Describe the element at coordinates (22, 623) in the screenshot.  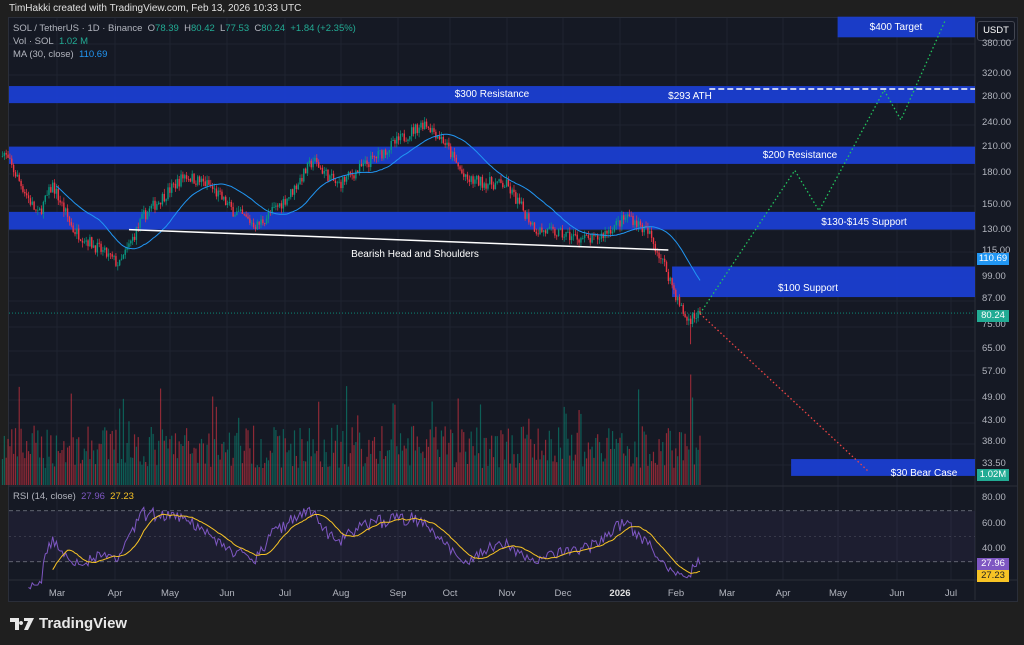
I see `tradingview-logo-icon` at that location.